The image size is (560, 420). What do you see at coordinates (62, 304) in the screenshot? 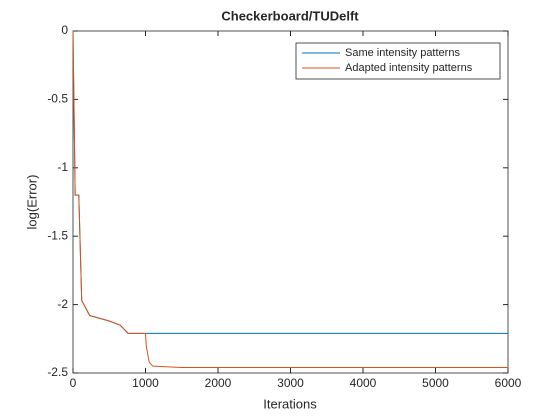
I see `y-tick-label: -2` at bounding box center [62, 304].